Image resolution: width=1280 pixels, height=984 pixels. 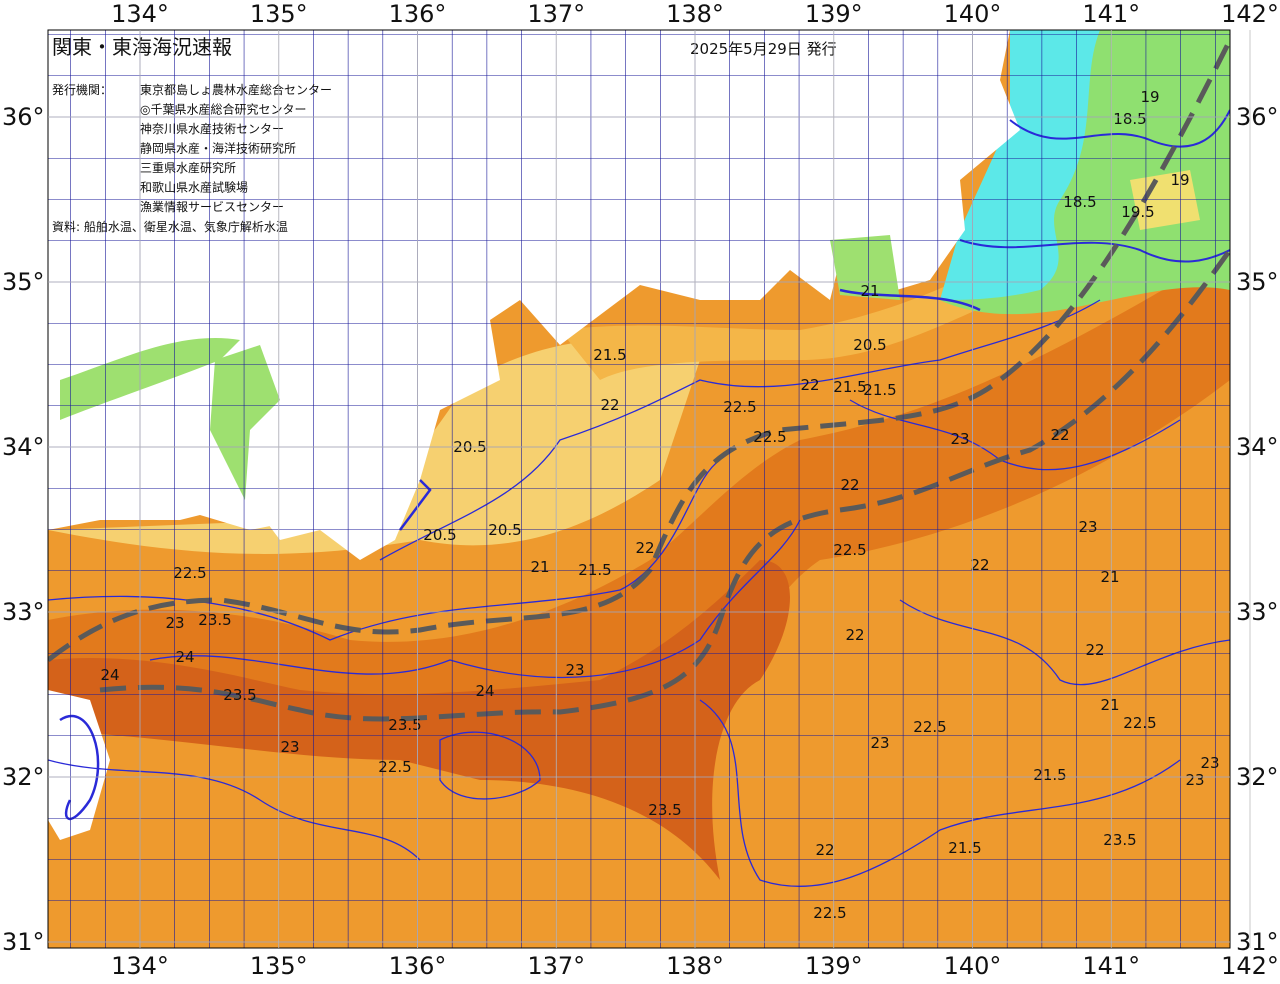 I want to click on lat-label-right: 35°, so click(x=1257, y=282).